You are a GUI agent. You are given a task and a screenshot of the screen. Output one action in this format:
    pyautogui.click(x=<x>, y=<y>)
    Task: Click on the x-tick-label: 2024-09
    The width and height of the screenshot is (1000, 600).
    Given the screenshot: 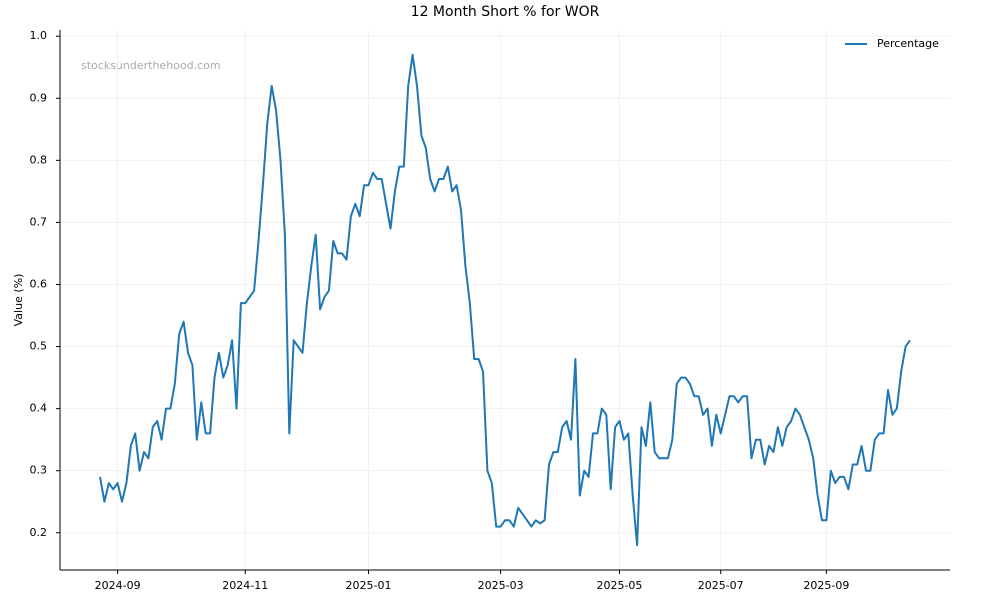 What is the action you would take?
    pyautogui.click(x=118, y=585)
    